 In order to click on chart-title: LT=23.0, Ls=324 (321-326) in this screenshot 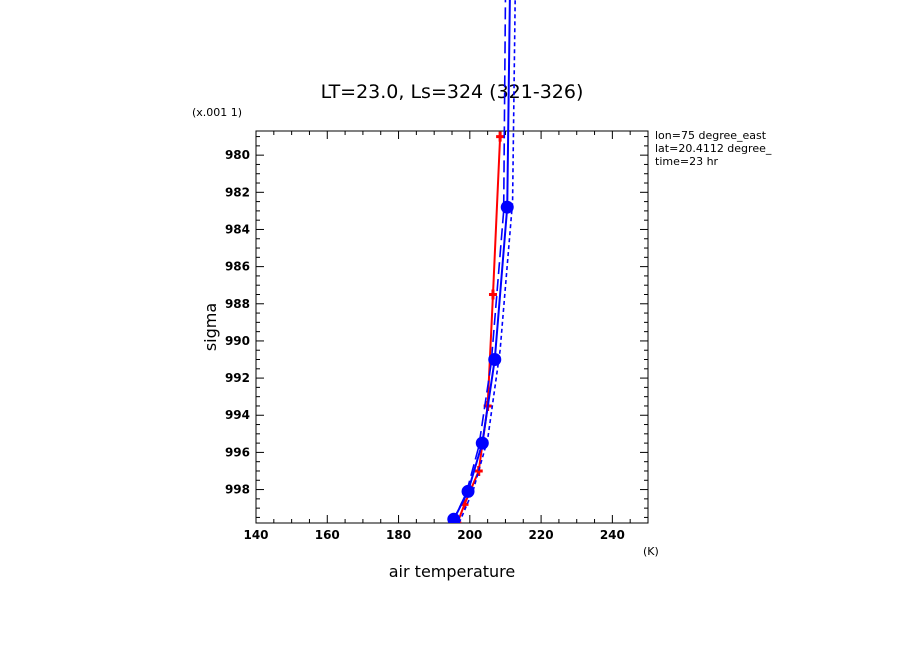, I will do `click(452, 92)`.